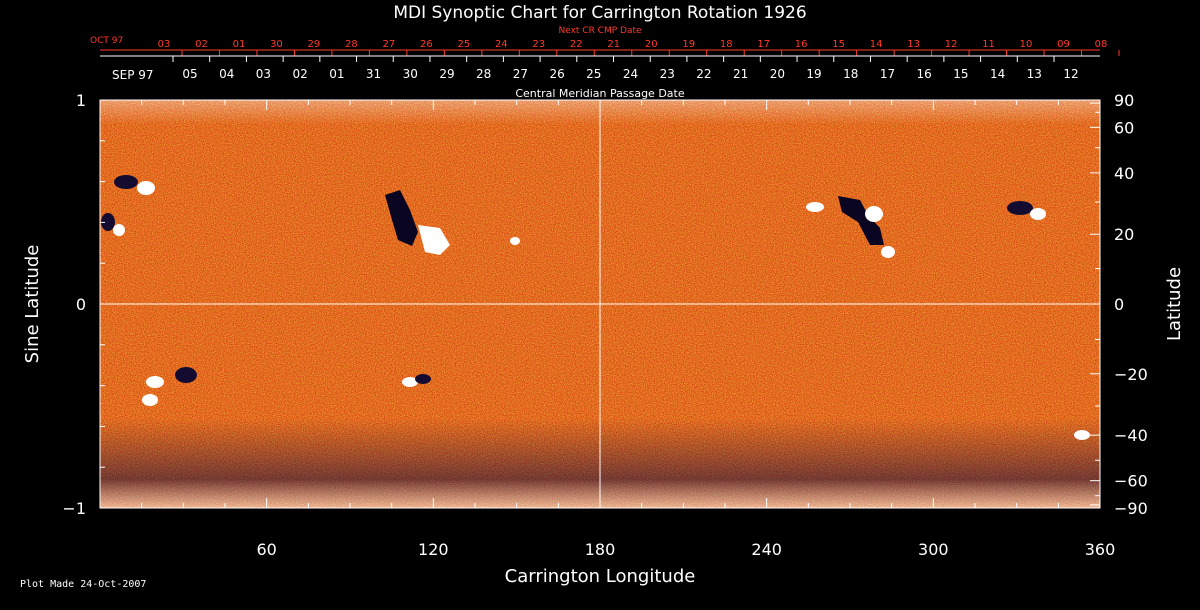 This screenshot has height=610, width=1200. I want to click on y-left-tick-label: 1, so click(81, 100).